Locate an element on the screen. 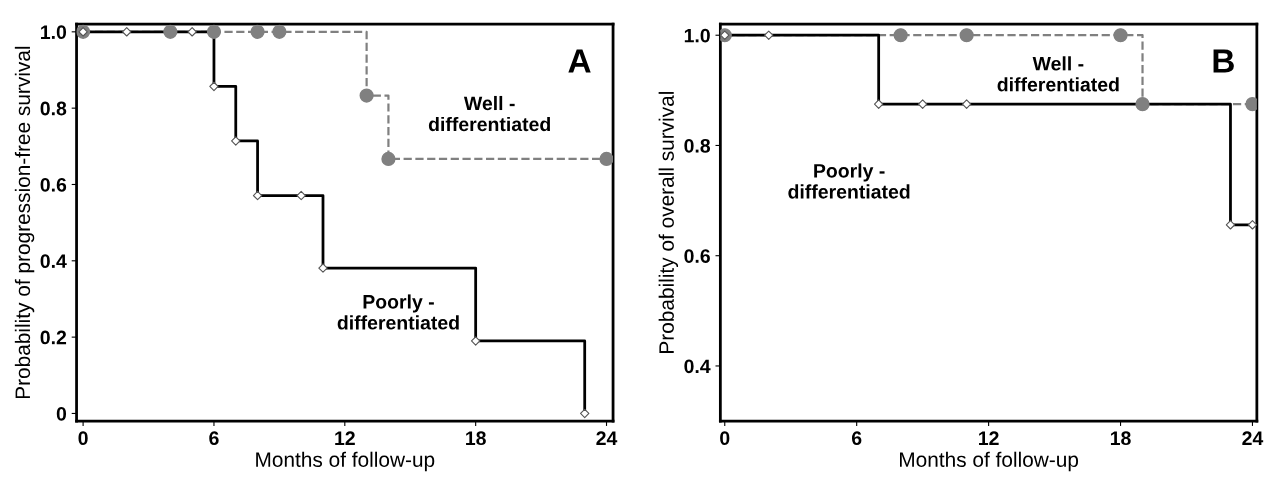 The height and width of the screenshot is (484, 1276). y-tick-label: 0.2 is located at coordinates (53, 337).